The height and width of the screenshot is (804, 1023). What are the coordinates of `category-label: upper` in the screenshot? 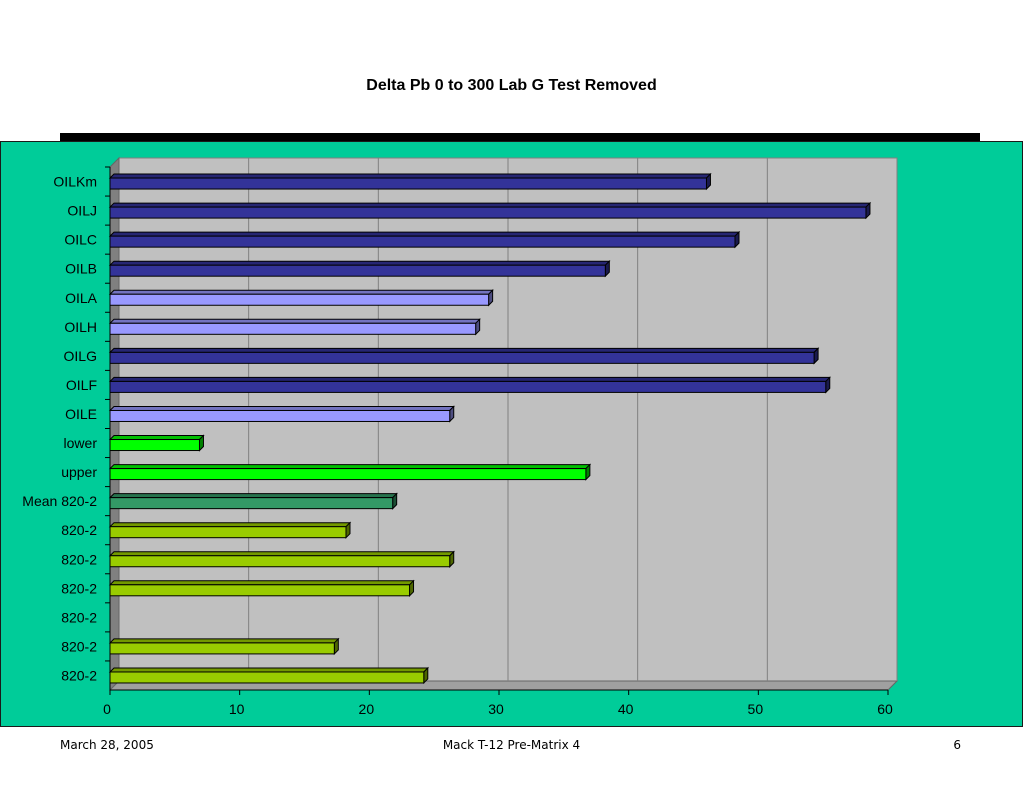 It's located at (79, 472).